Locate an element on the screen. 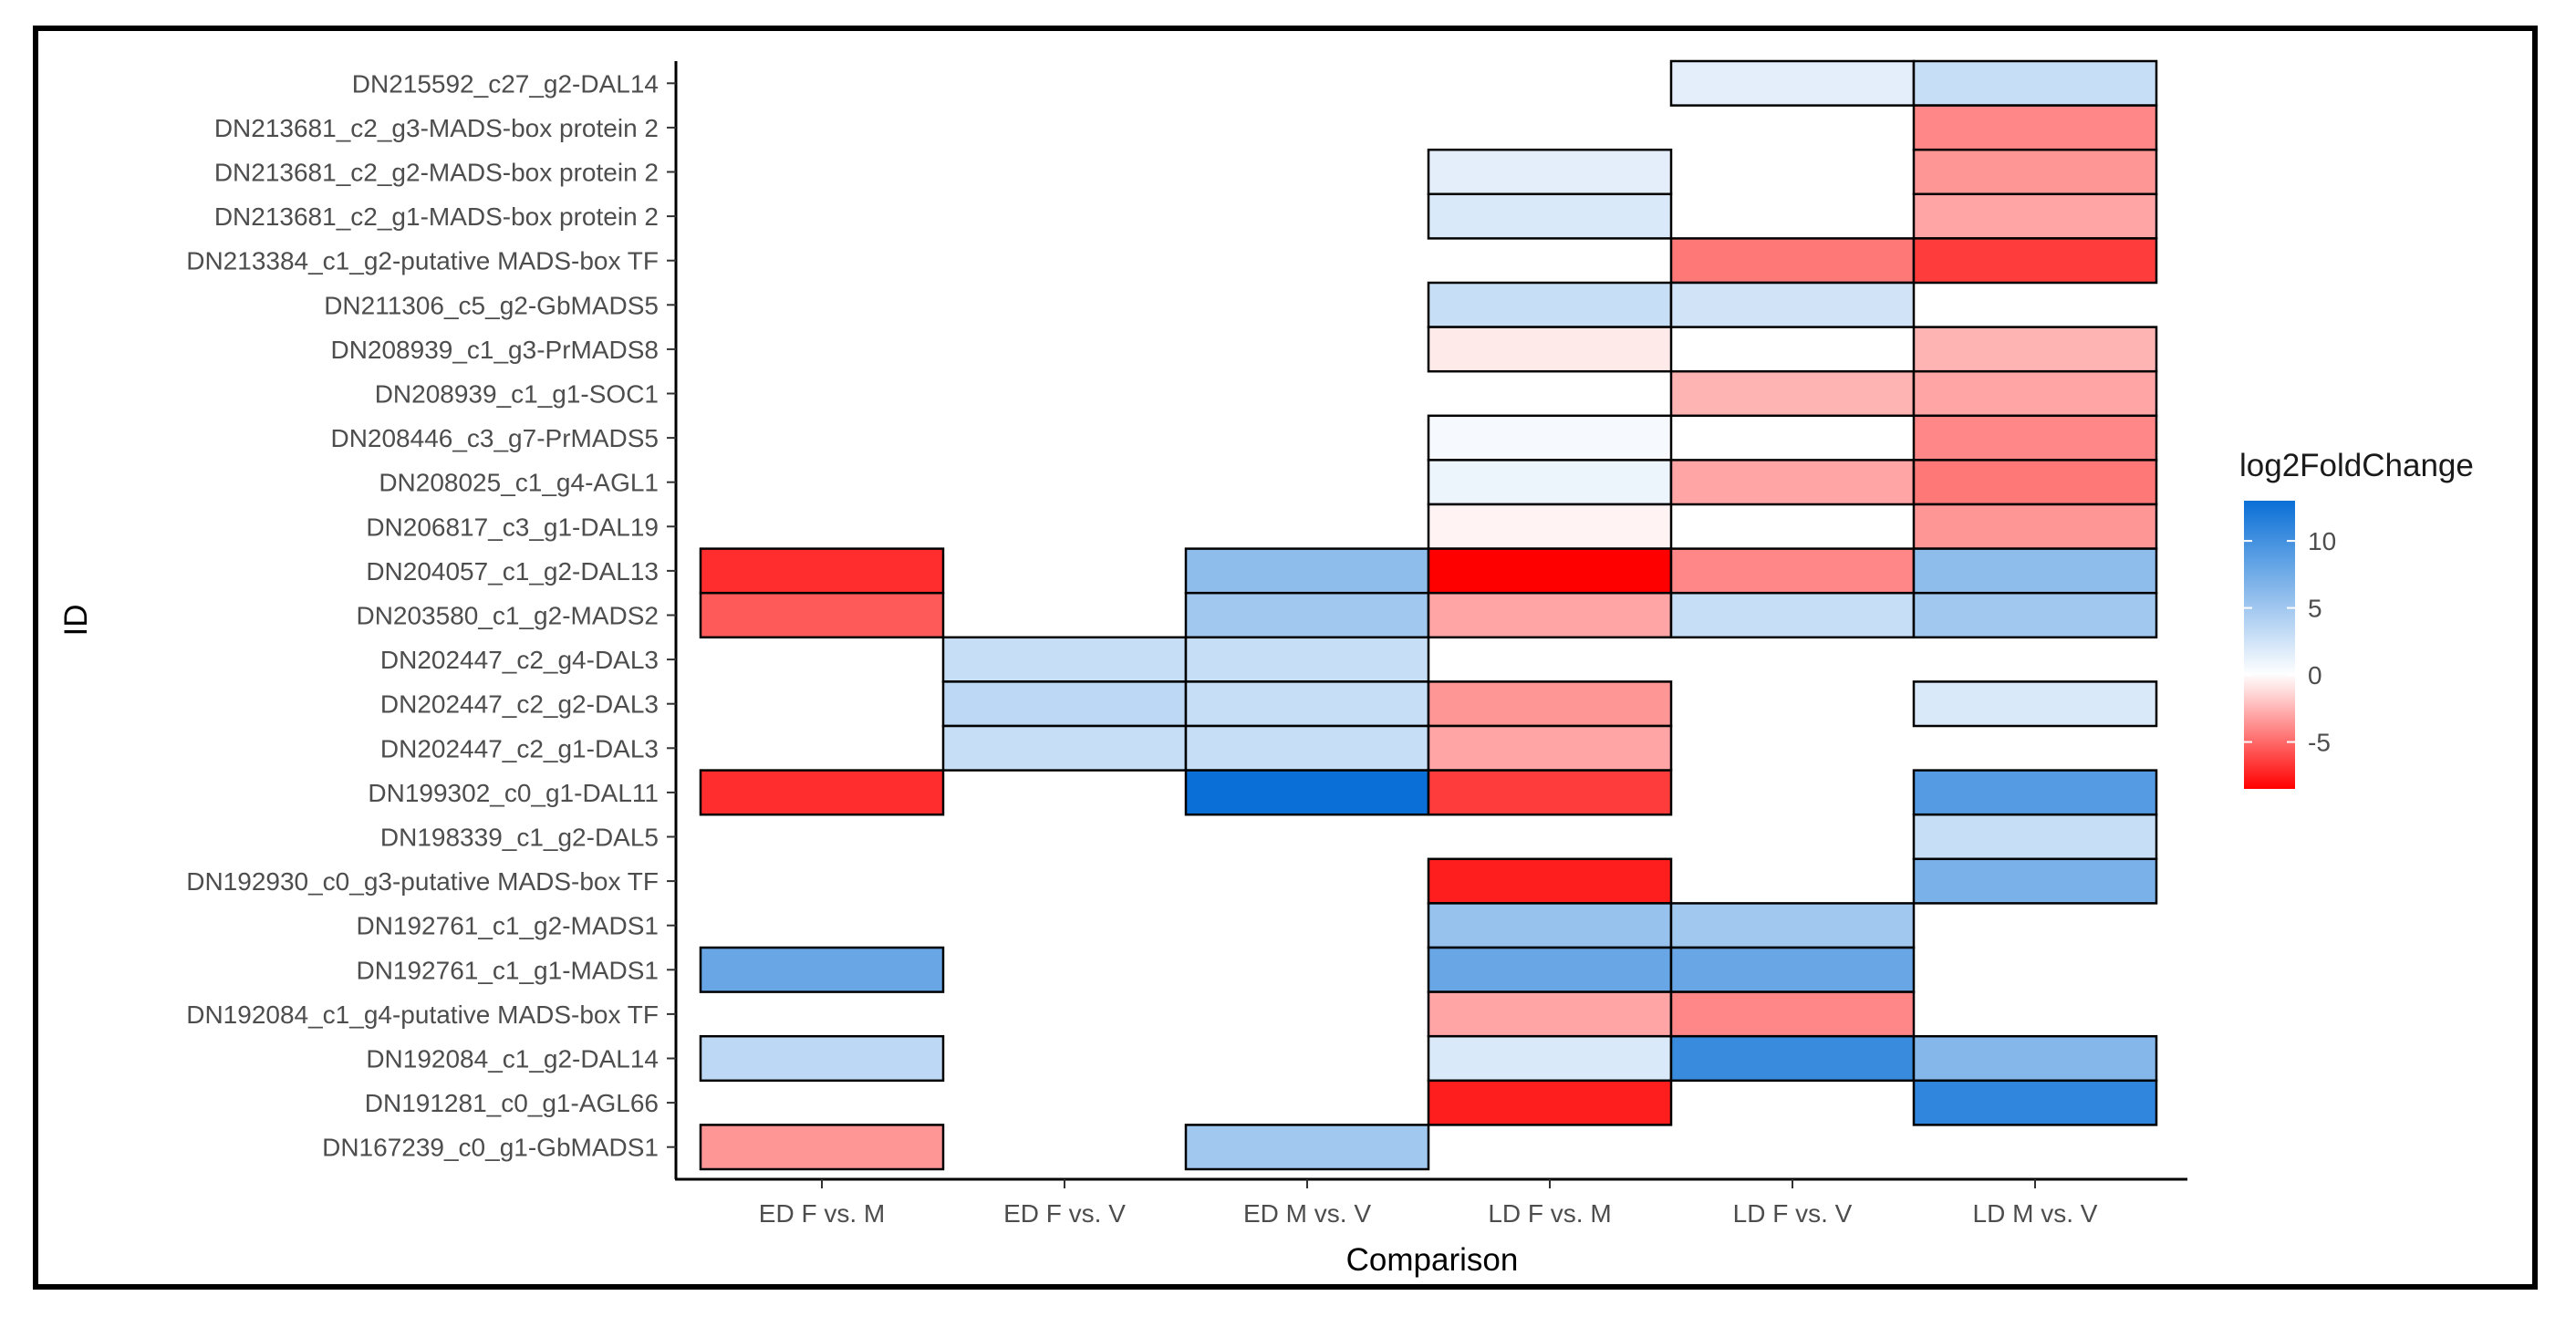 Image resolution: width=2576 pixels, height=1327 pixels. y-tick-label: DN167239_c0_g1-GbMADS1 is located at coordinates (490, 1148).